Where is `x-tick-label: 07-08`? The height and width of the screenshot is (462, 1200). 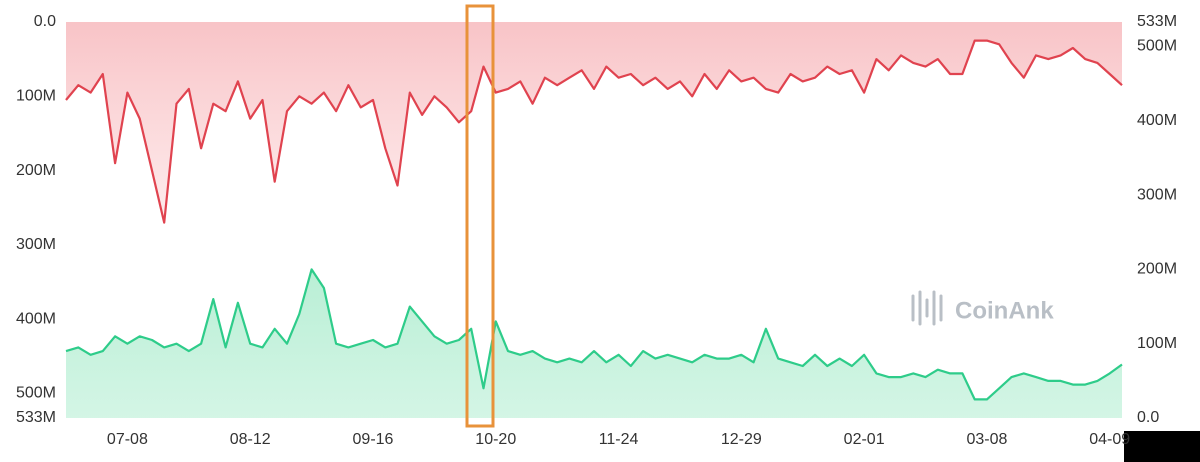
x-tick-label: 07-08 is located at coordinates (127, 439).